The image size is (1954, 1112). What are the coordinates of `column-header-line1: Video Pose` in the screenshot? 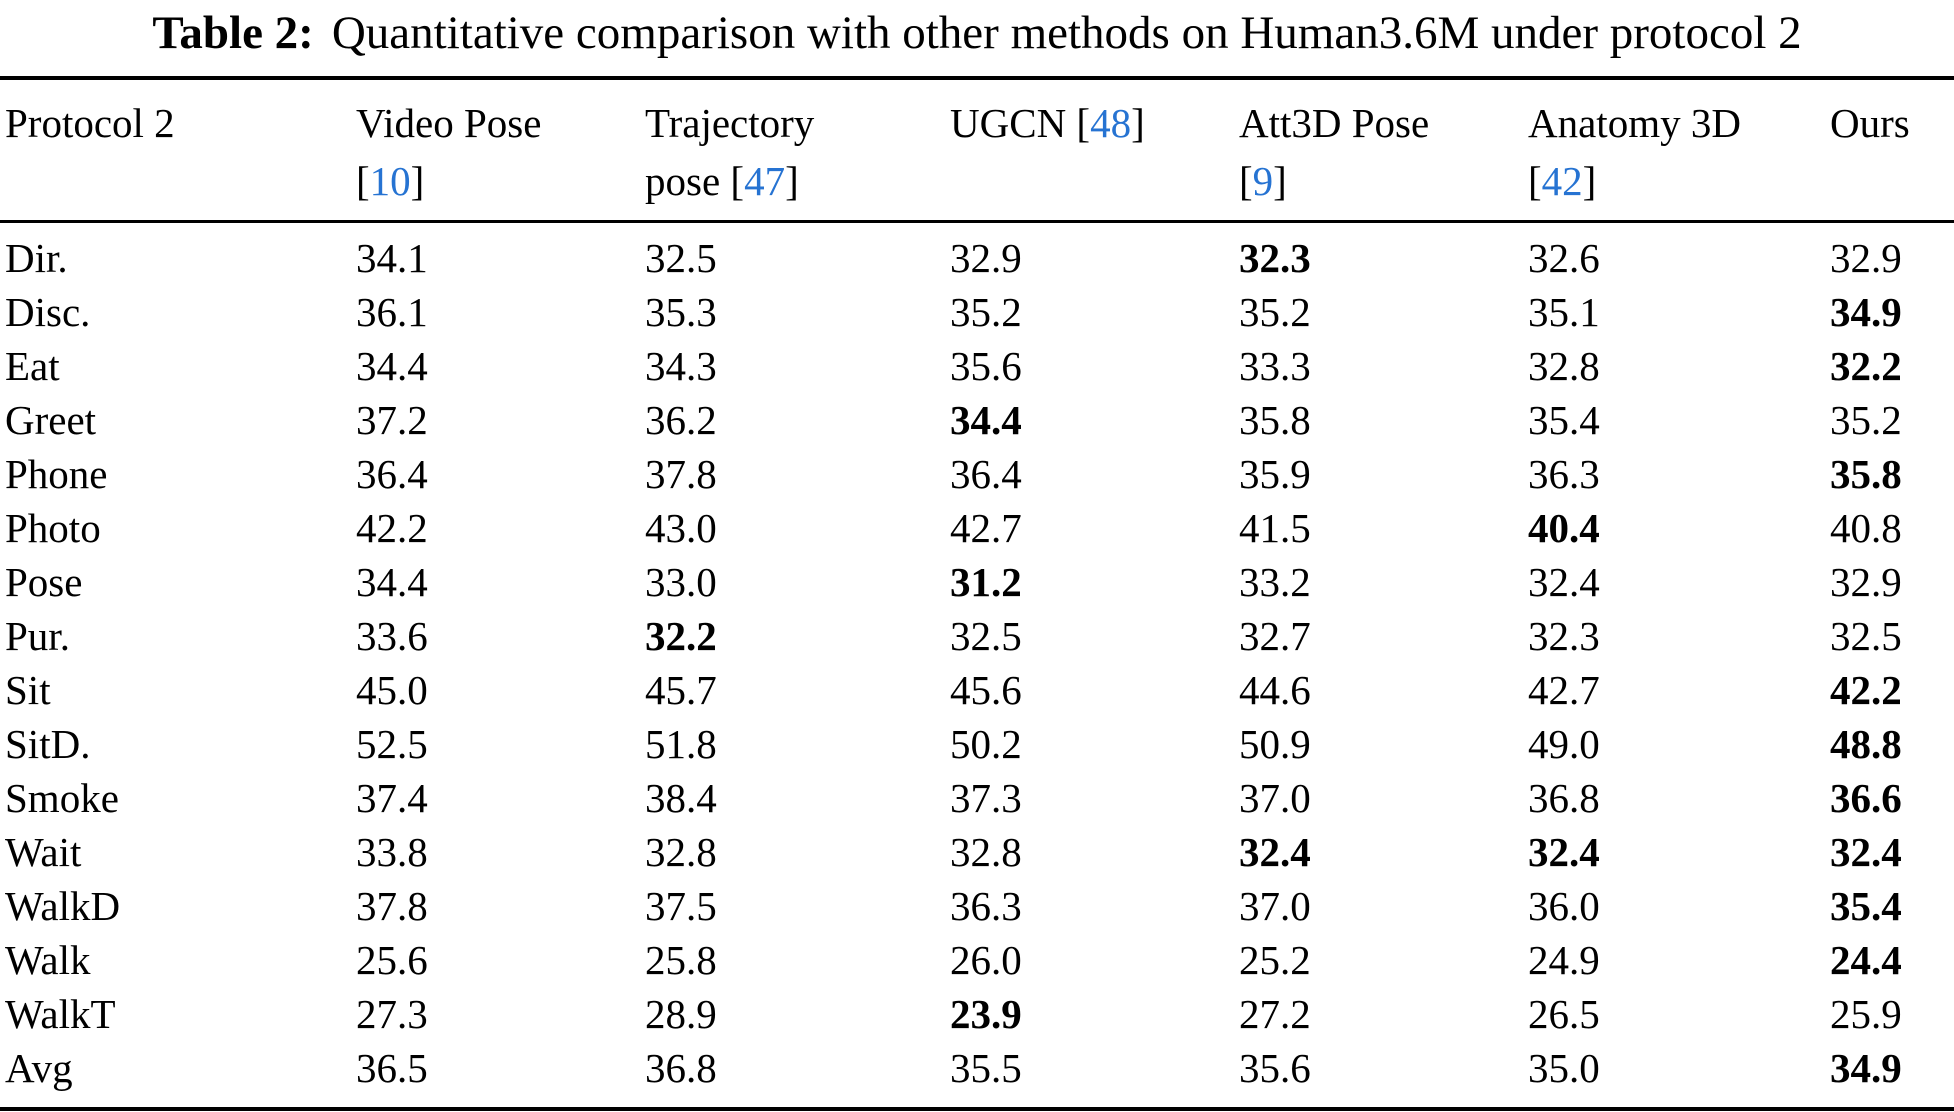 It's located at (500, 123).